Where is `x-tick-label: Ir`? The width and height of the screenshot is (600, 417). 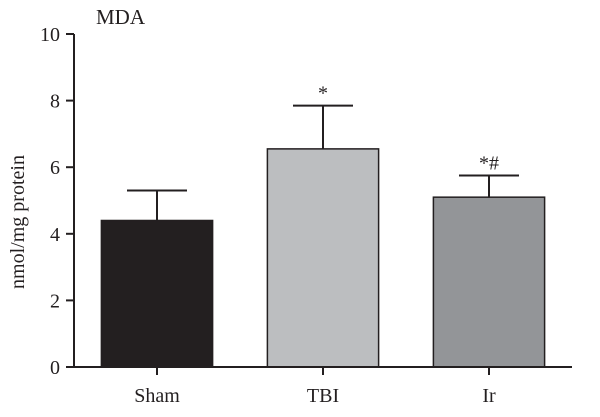
x-tick-label: Ir is located at coordinates (489, 396).